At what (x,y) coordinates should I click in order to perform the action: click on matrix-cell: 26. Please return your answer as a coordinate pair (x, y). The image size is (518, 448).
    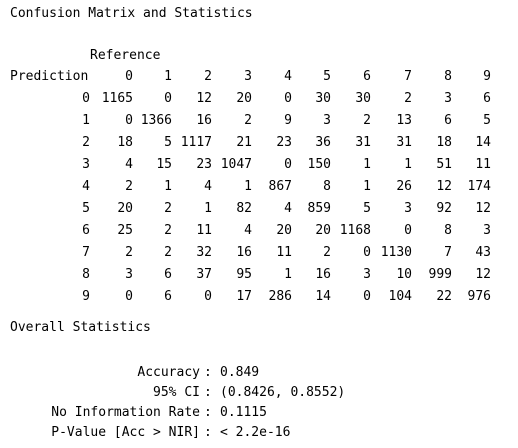
    Looking at the image, I should click on (404, 186).